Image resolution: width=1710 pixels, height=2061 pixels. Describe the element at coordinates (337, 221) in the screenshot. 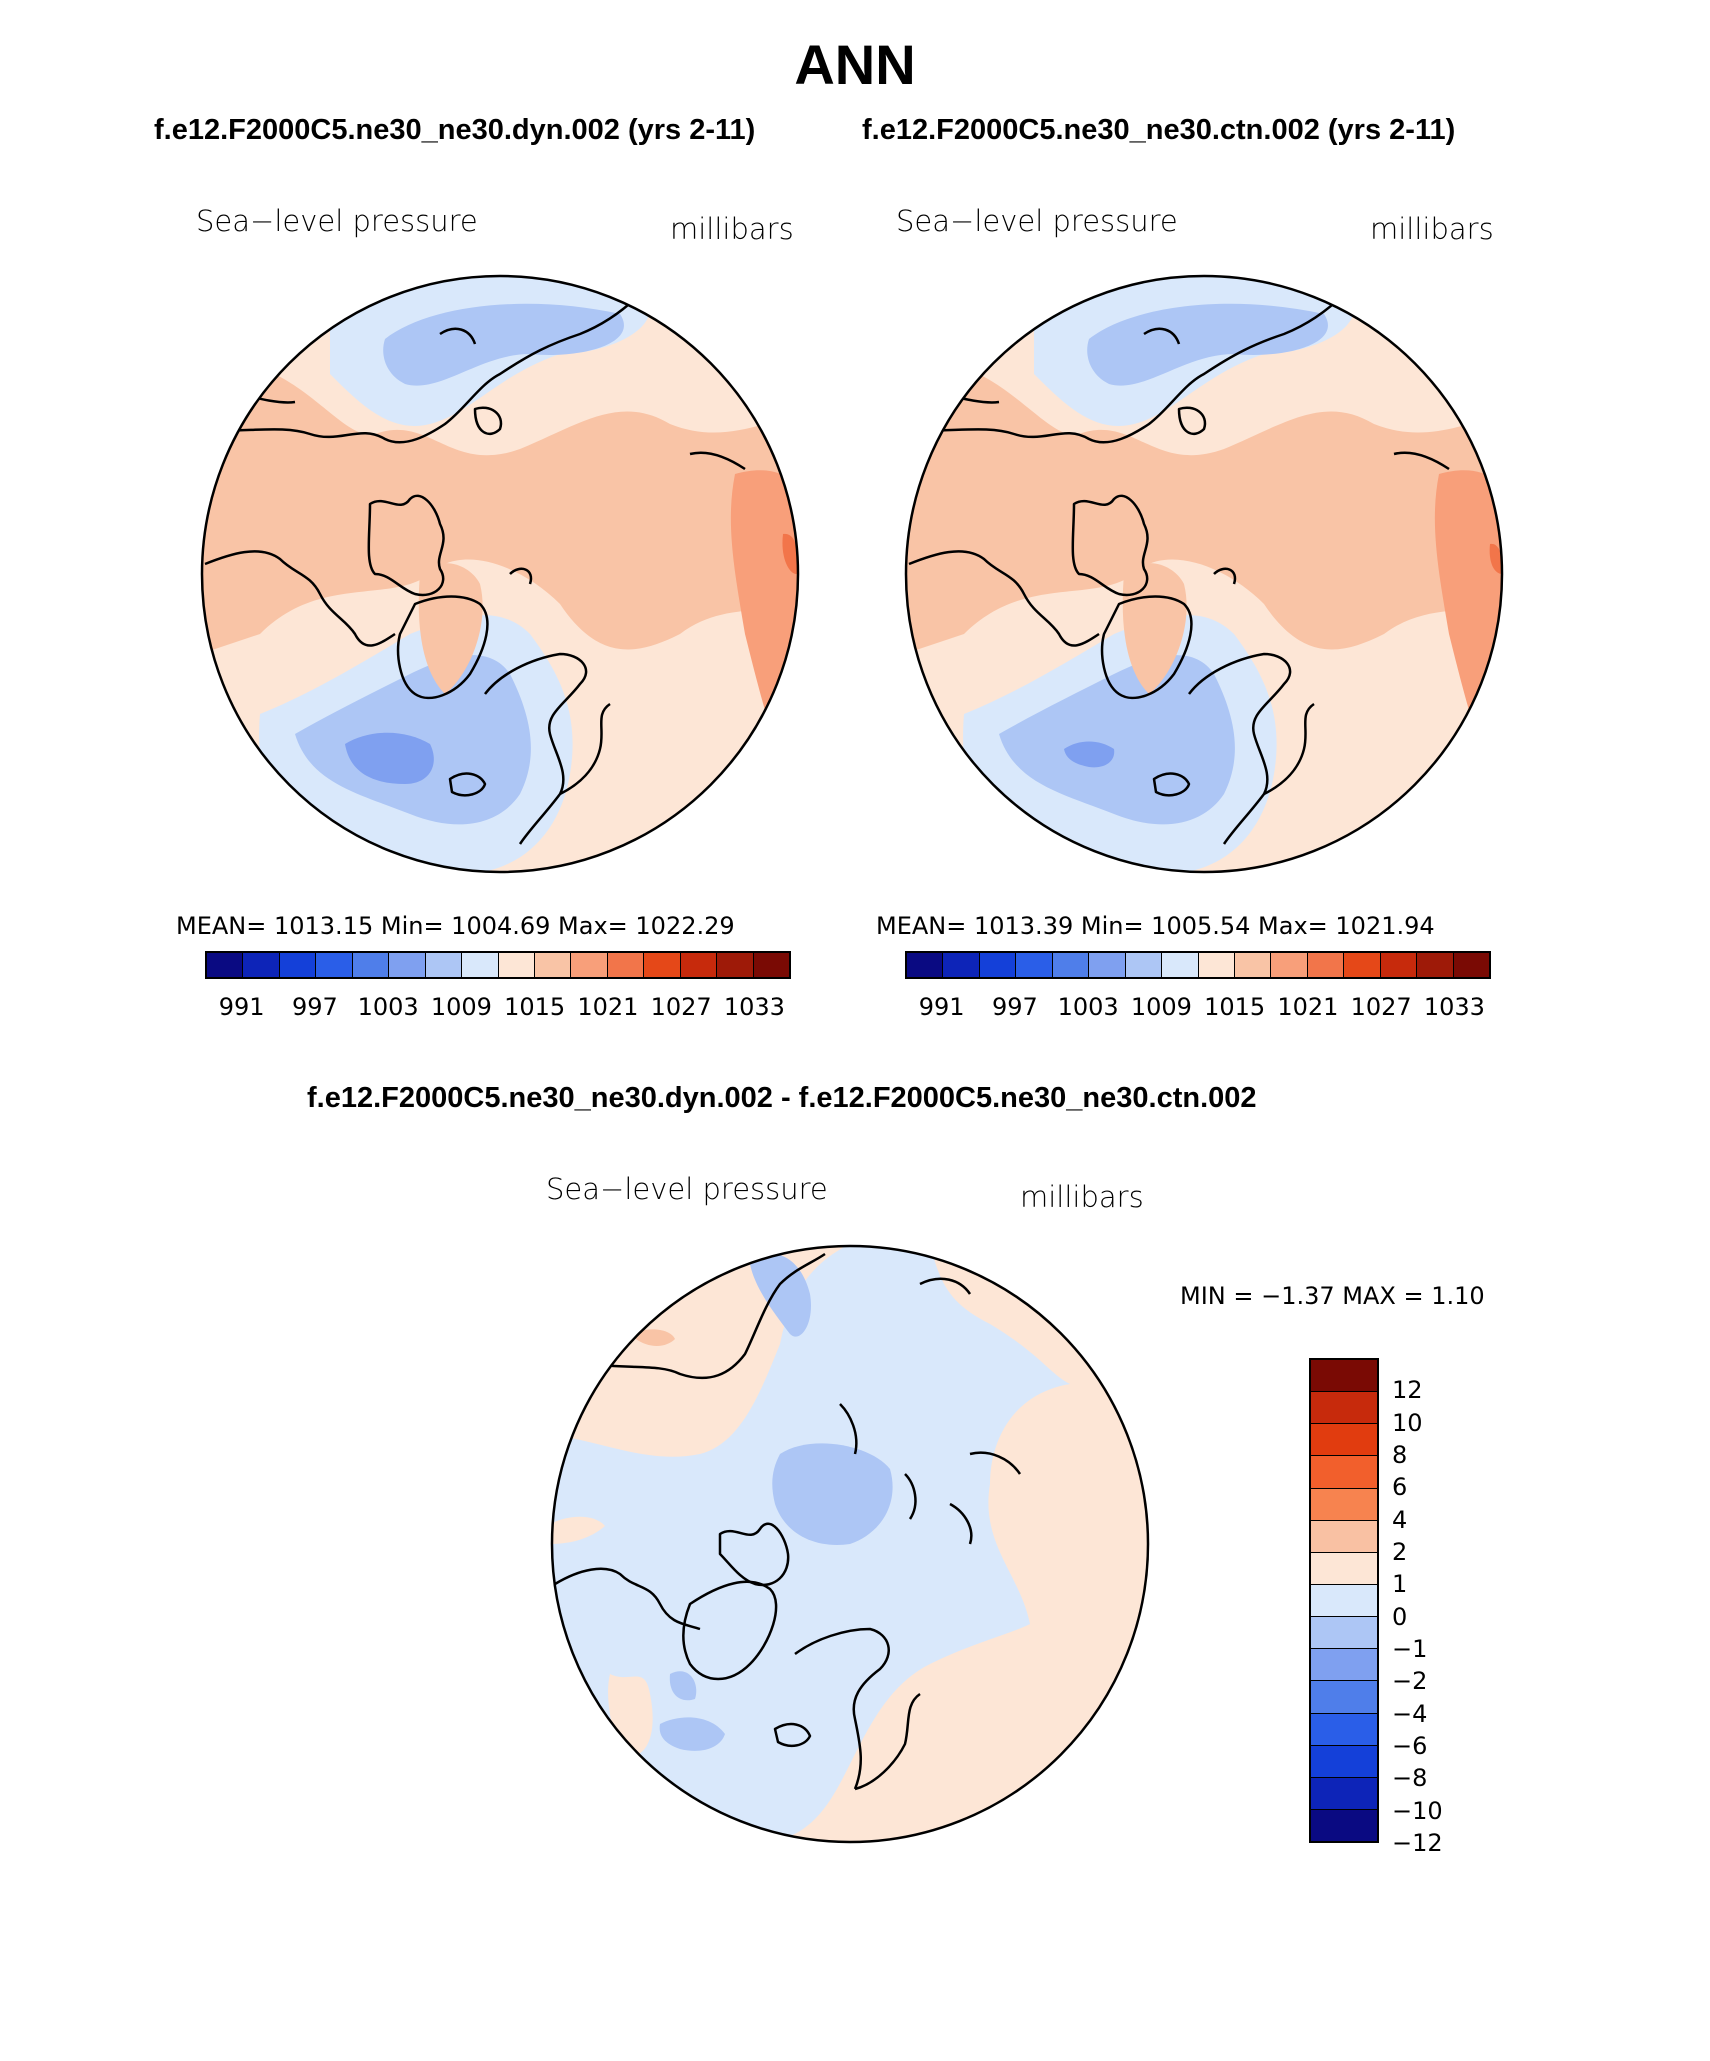

I see `panel1-variable-label: Sea−level pressure` at that location.